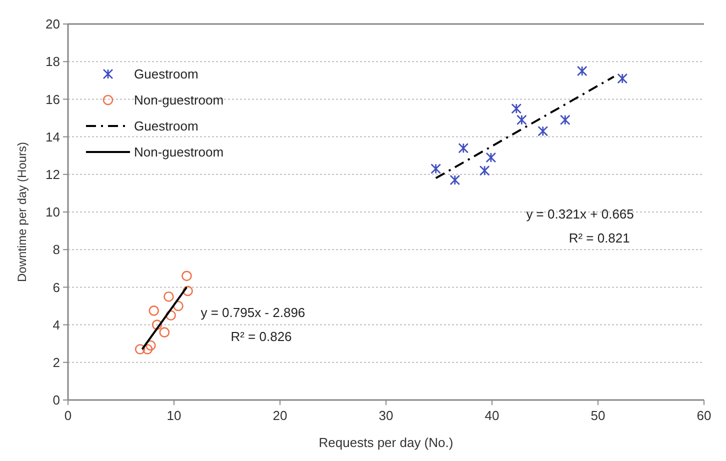 The image size is (726, 461). Describe the element at coordinates (599, 238) in the screenshot. I see `annotation: R² = 0.821` at that location.